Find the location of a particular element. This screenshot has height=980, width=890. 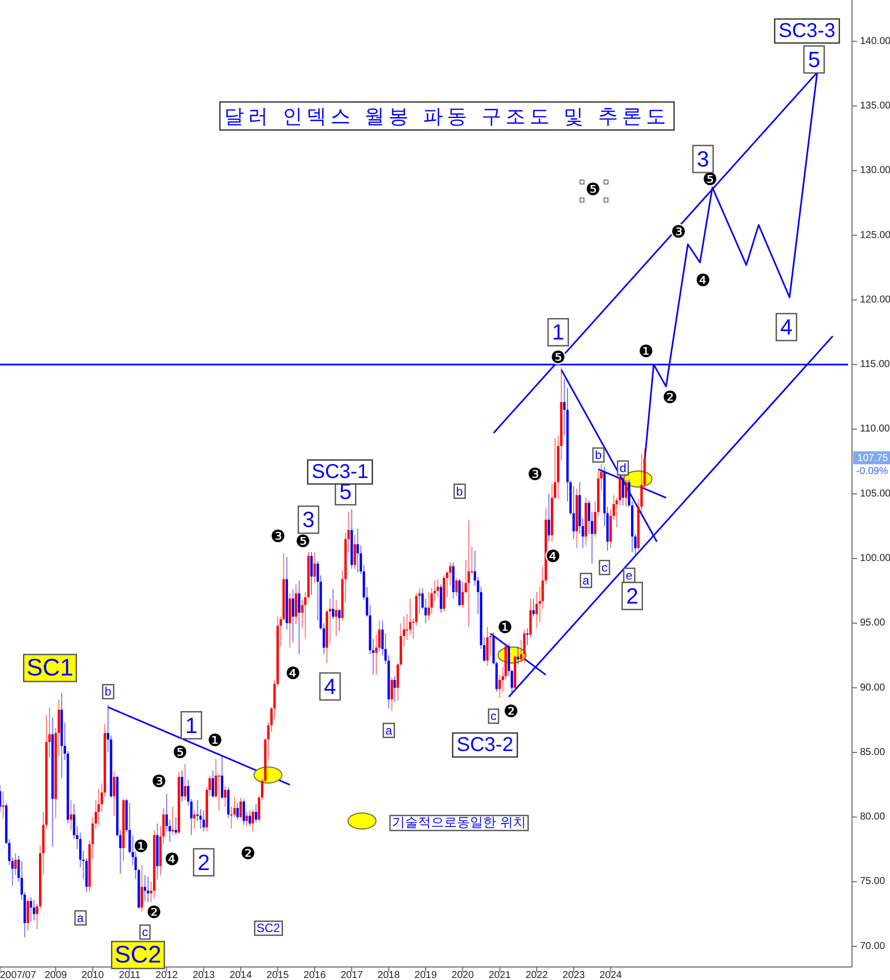

x-tick-label: 2010 is located at coordinates (93, 975).